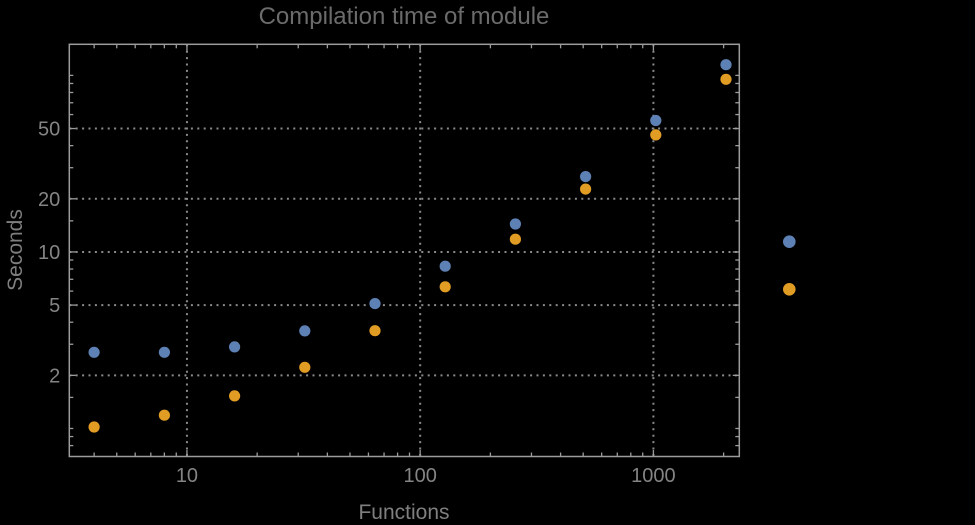 The image size is (975, 525). I want to click on y-tick-label: 20, so click(49, 200).